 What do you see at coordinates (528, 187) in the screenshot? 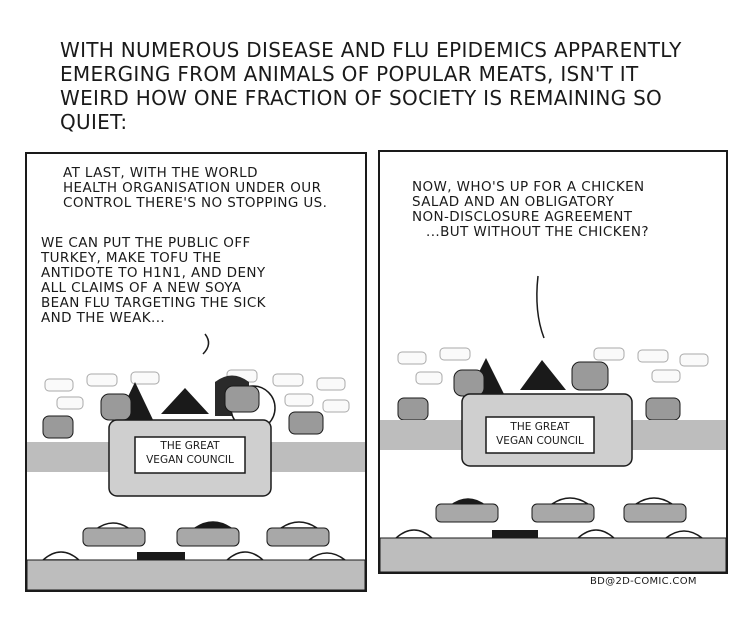
I see `speech-line: Now, who's up for a chicken` at bounding box center [528, 187].